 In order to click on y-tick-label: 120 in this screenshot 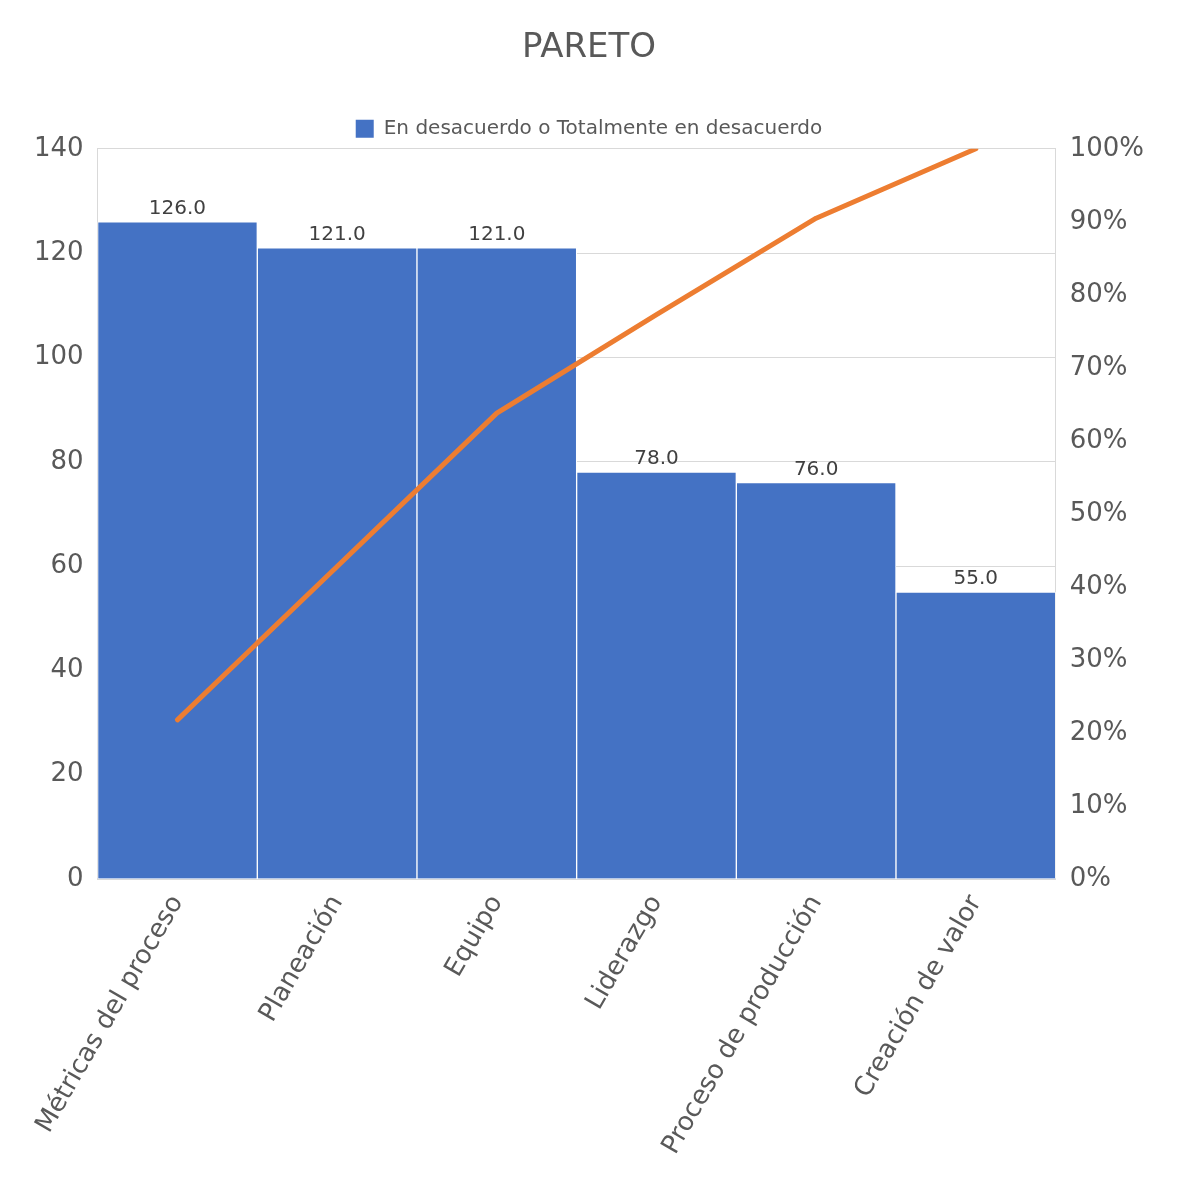, I will do `click(58, 250)`.